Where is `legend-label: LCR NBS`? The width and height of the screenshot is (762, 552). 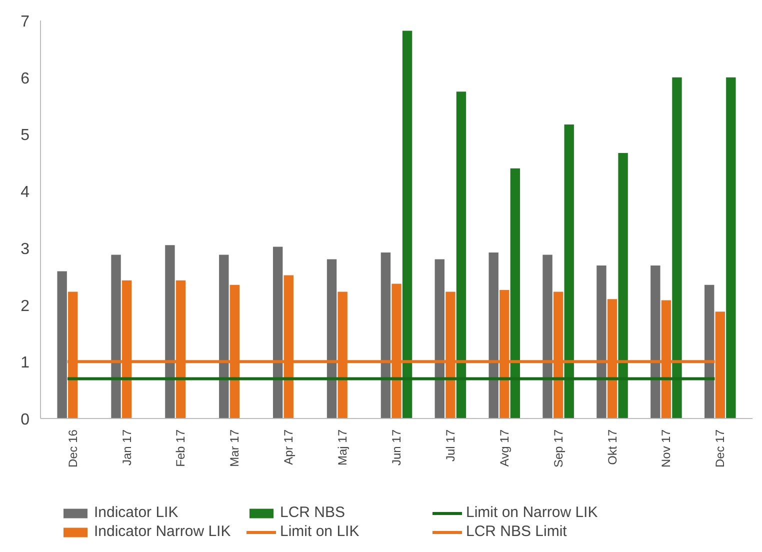
legend-label: LCR NBS is located at coordinates (313, 512).